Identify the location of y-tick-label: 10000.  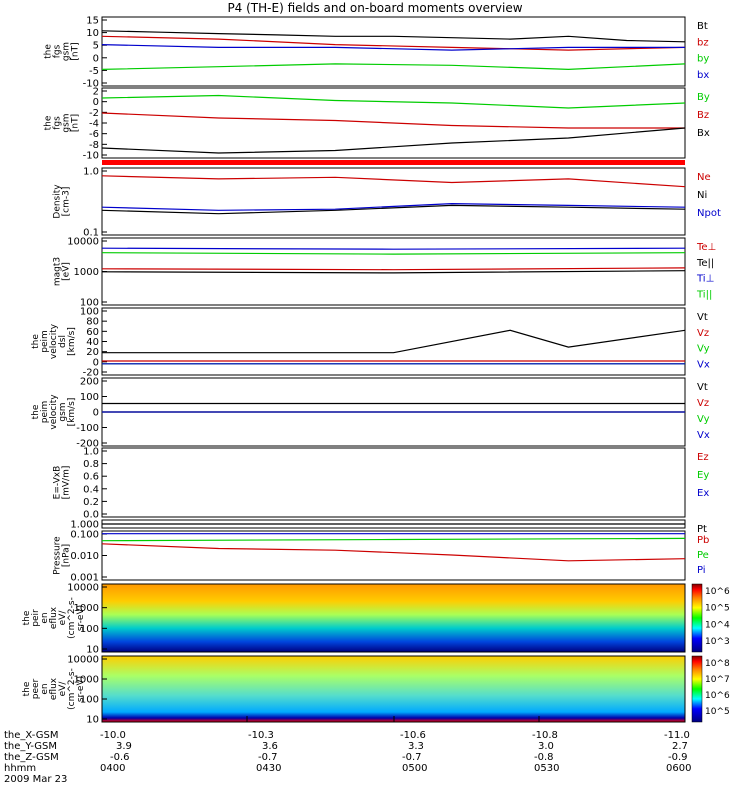
(83, 242).